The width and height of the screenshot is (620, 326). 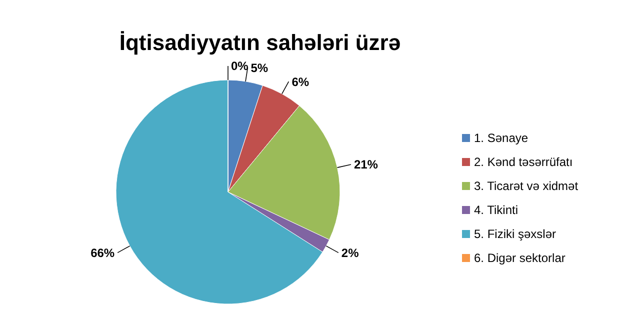 What do you see at coordinates (239, 66) in the screenshot?
I see `text: 0%` at bounding box center [239, 66].